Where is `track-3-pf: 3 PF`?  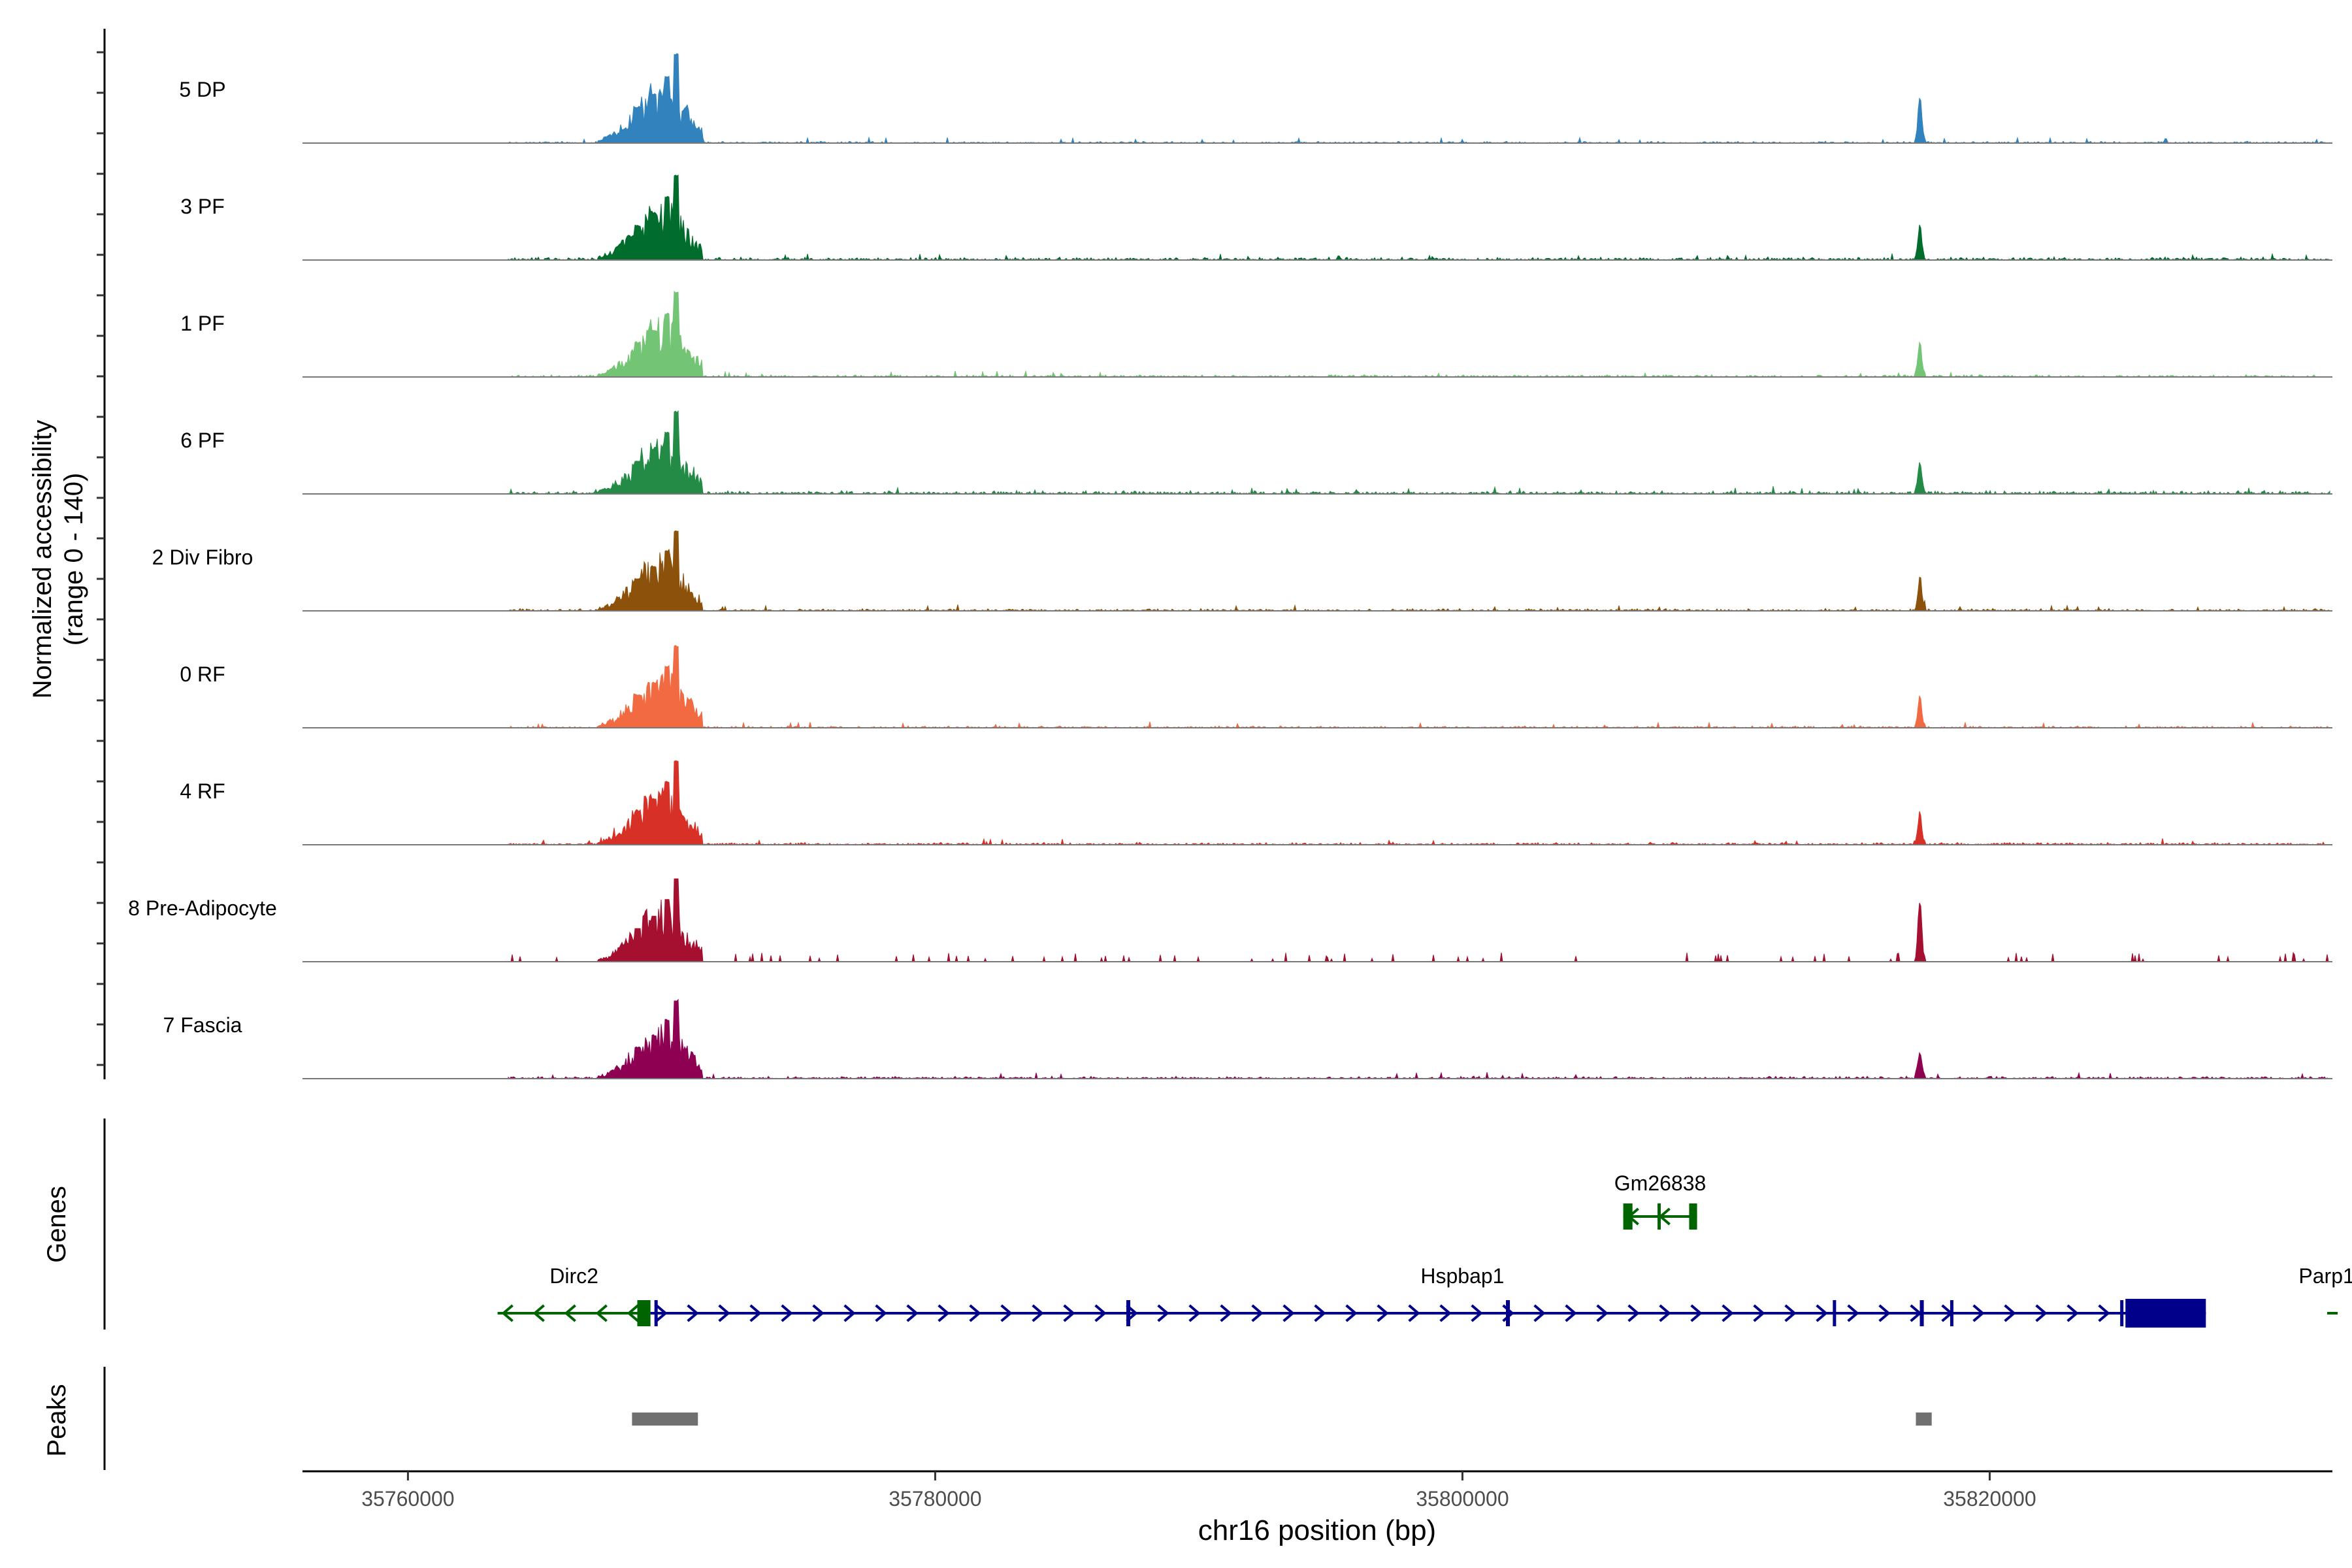
track-3-pf: 3 PF is located at coordinates (1256, 217).